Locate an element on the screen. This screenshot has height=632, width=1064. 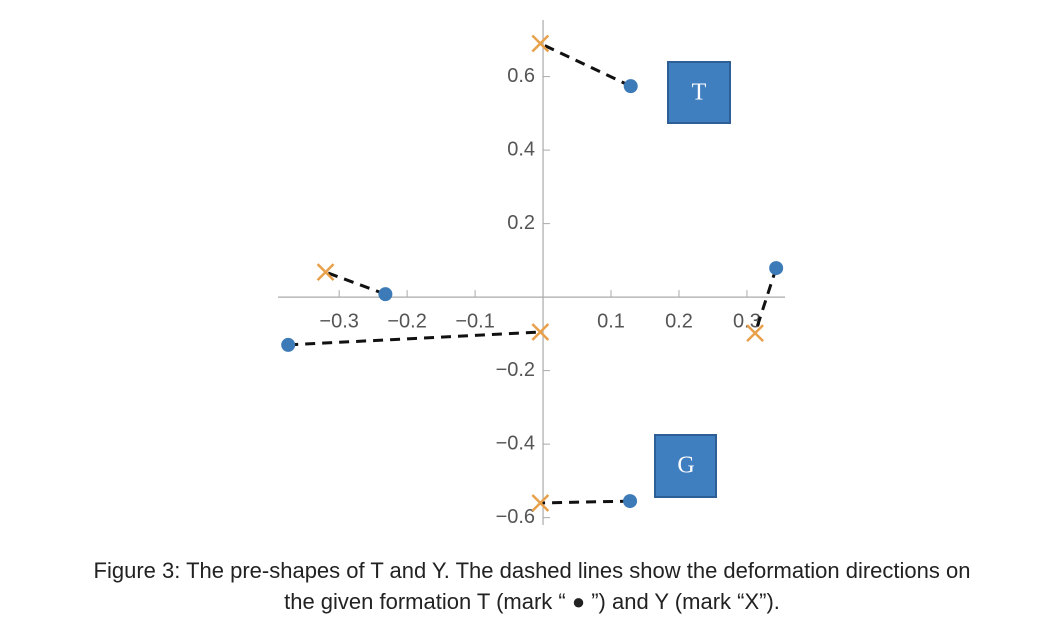
annotation-label: G is located at coordinates (685, 466).